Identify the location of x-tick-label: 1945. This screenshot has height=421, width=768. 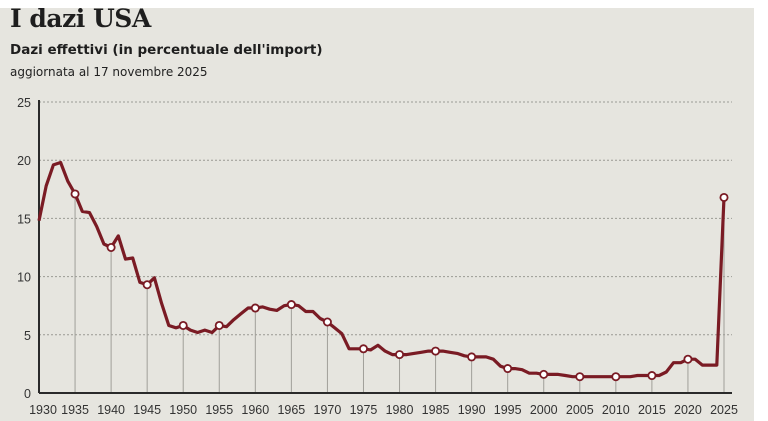
(147, 410).